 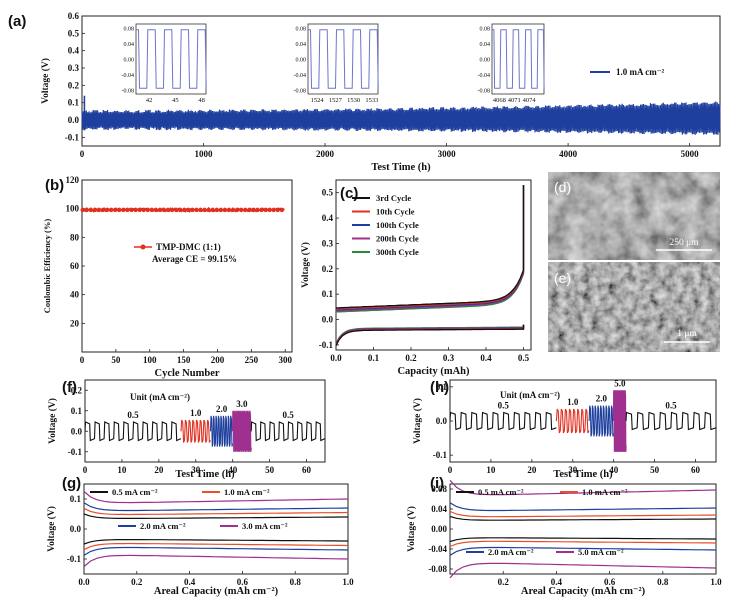 I want to click on inset-0: 0.08 0.04 0.00 -0.04 -0.08 42 45 48, so click(x=164, y=63).